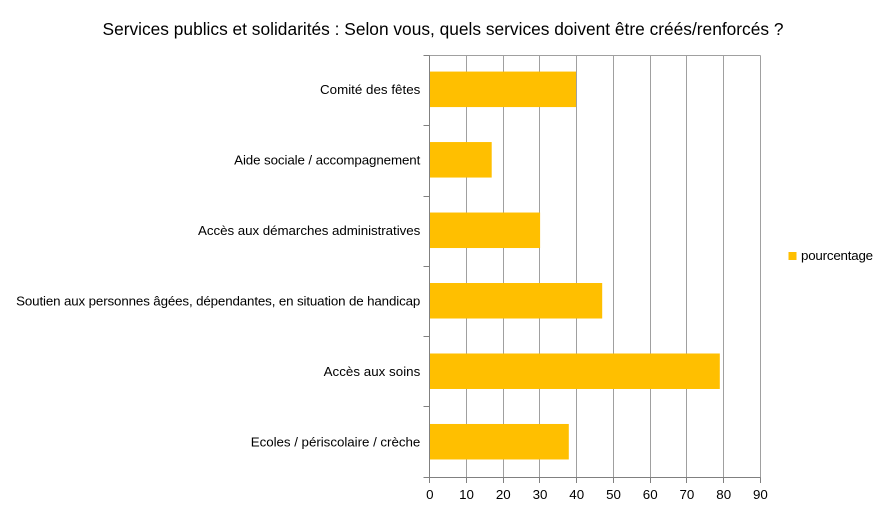 The image size is (885, 513). I want to click on svg-text: 10, so click(466, 494).